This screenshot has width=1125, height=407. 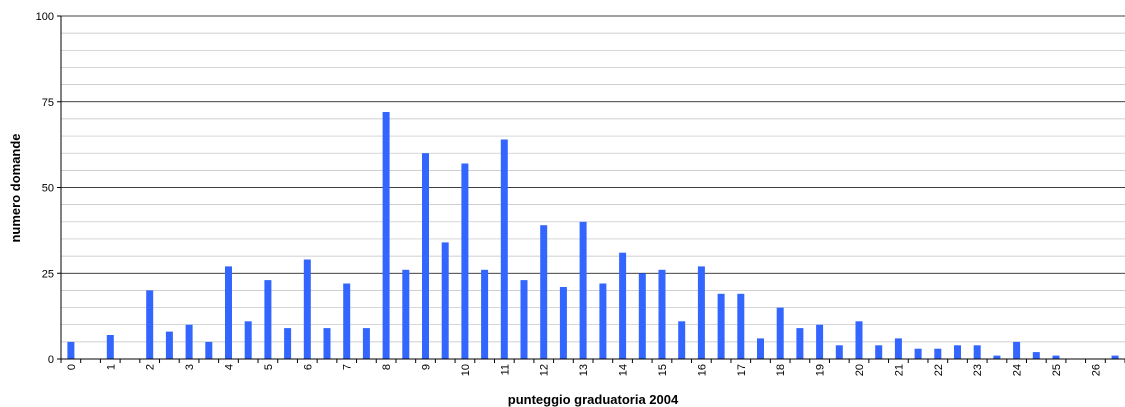 I want to click on x-tick-label: 4, so click(x=230, y=367).